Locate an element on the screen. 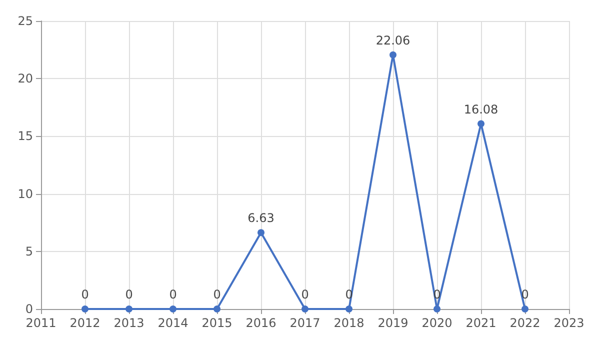  y-tick-label: 5 is located at coordinates (29, 251).